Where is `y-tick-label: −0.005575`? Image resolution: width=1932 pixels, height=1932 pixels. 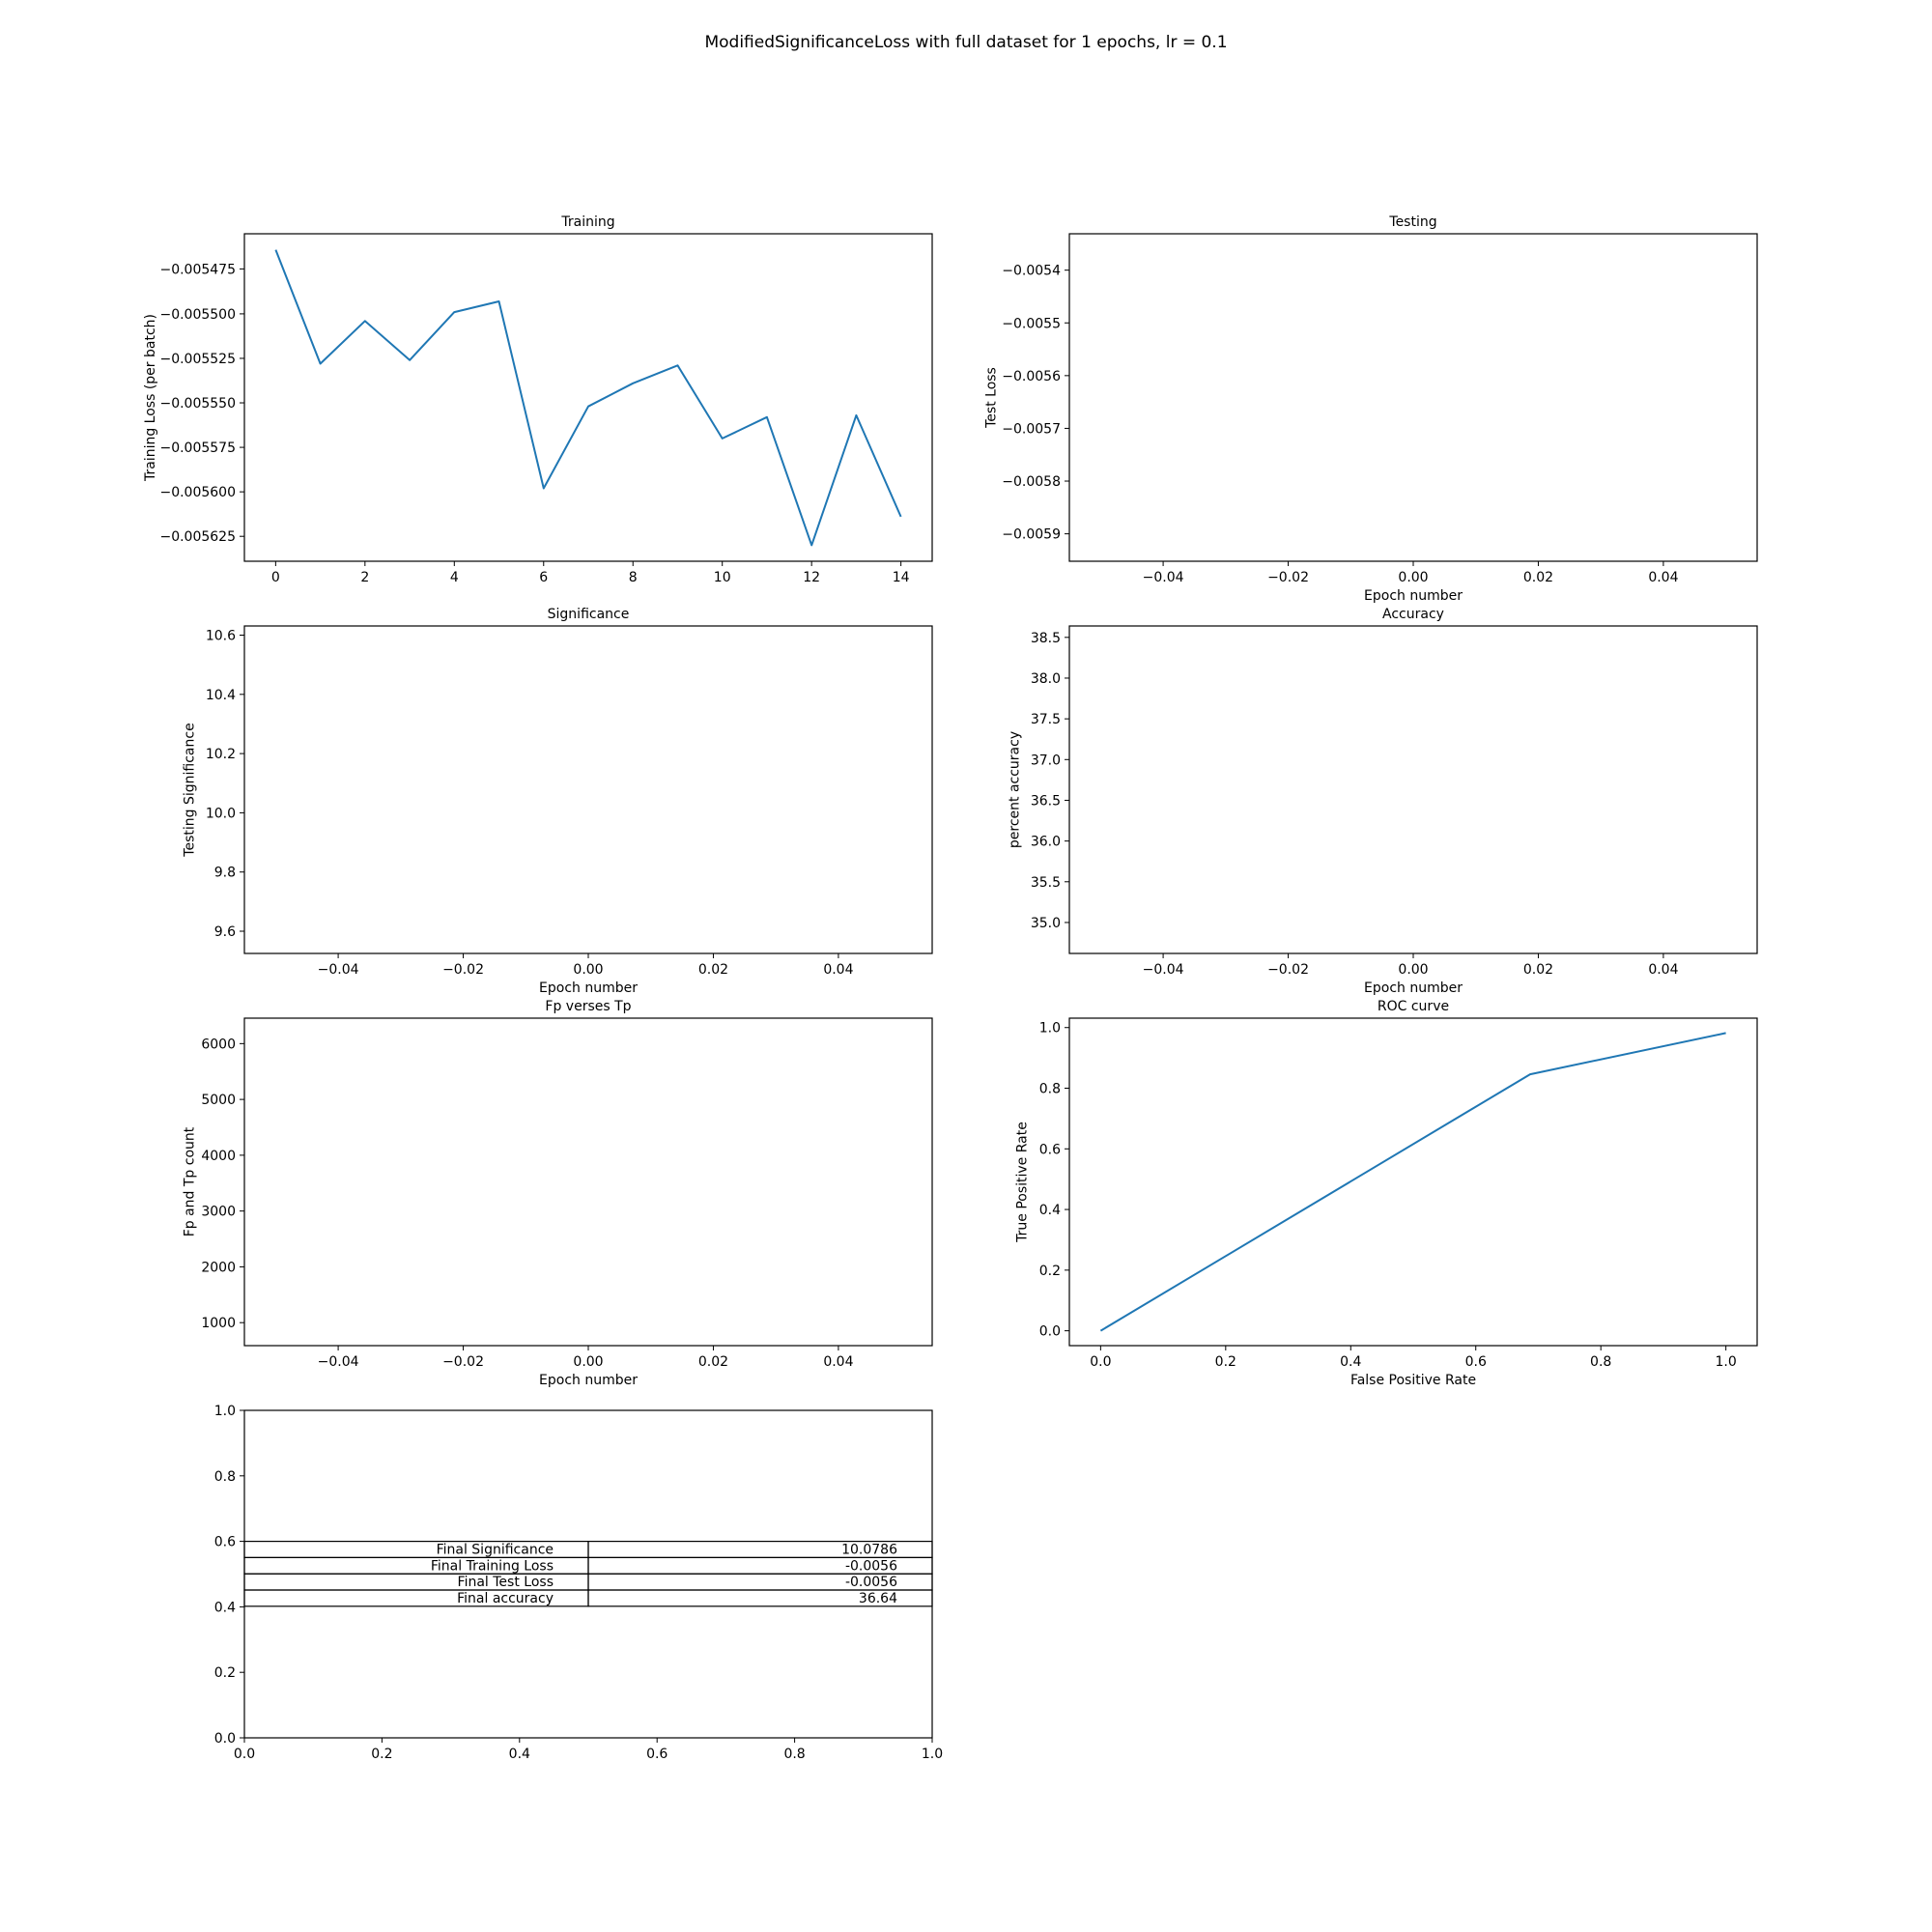
y-tick-label: −0.005575 is located at coordinates (197, 448).